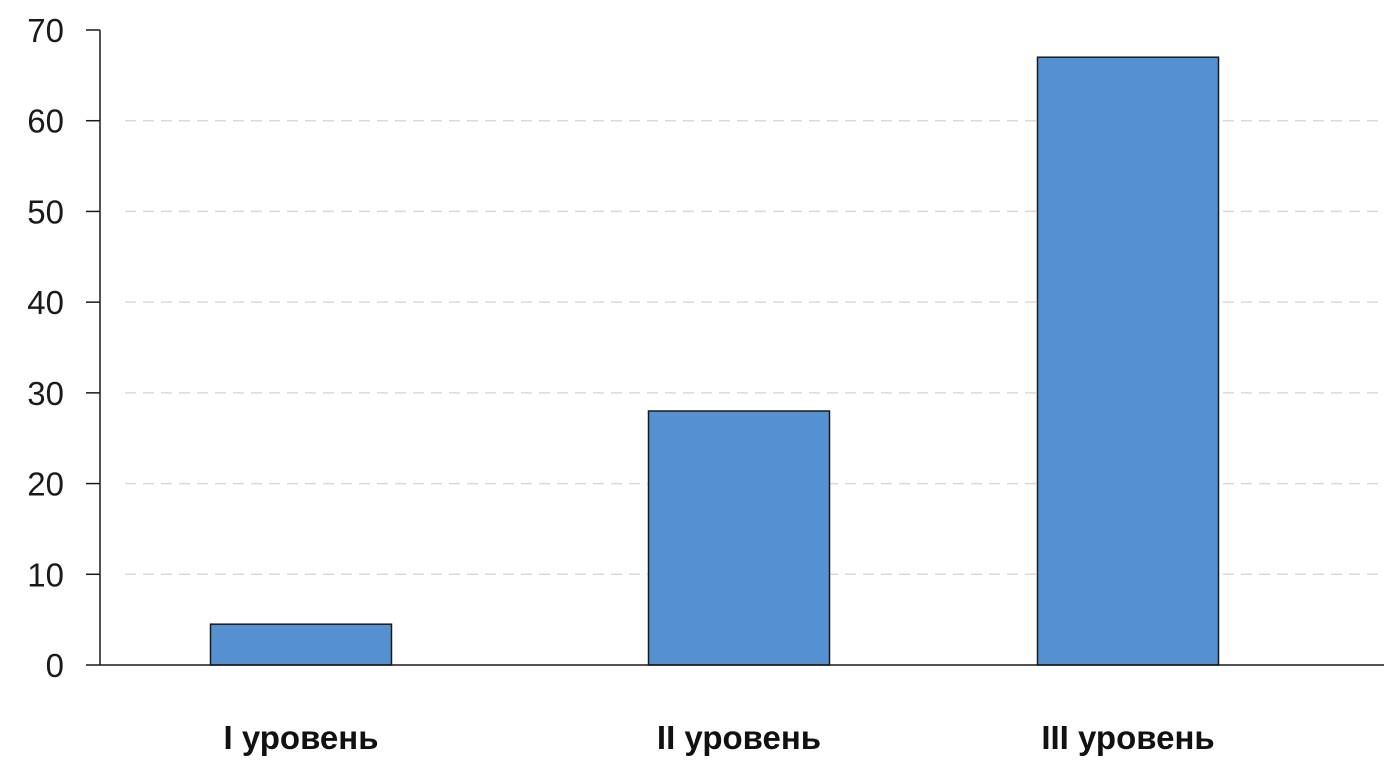 The width and height of the screenshot is (1384, 767). Describe the element at coordinates (45, 121) in the screenshot. I see `y-tick-label: 60` at that location.